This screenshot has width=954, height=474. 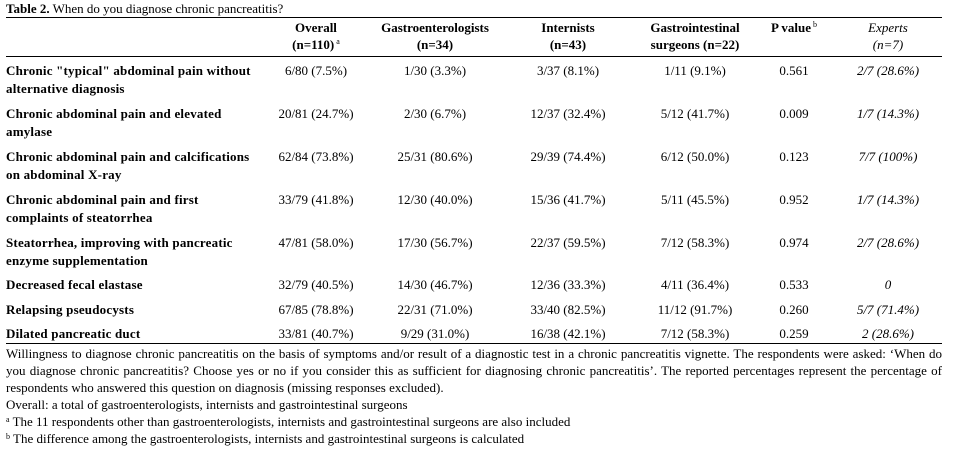 What do you see at coordinates (70, 309) in the screenshot?
I see `row-label: Relapsing pseudocysts` at bounding box center [70, 309].